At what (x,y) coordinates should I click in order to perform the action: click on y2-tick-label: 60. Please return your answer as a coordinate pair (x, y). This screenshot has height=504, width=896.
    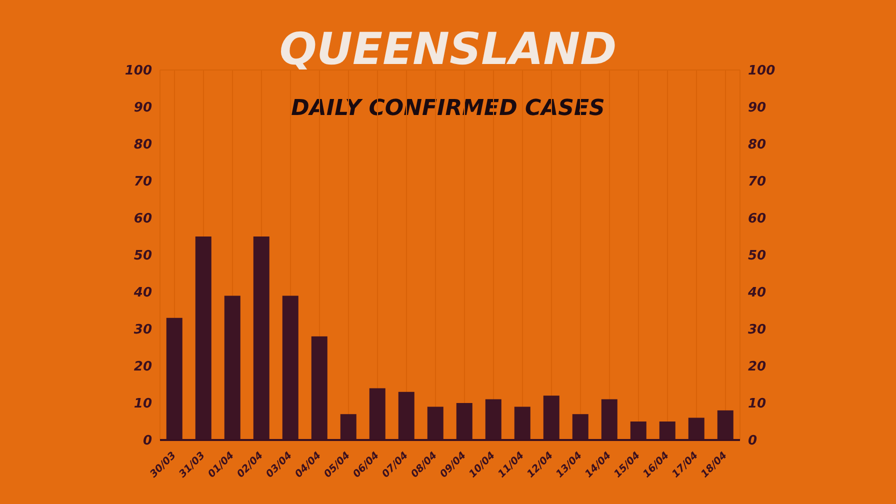
    Looking at the image, I should click on (757, 219).